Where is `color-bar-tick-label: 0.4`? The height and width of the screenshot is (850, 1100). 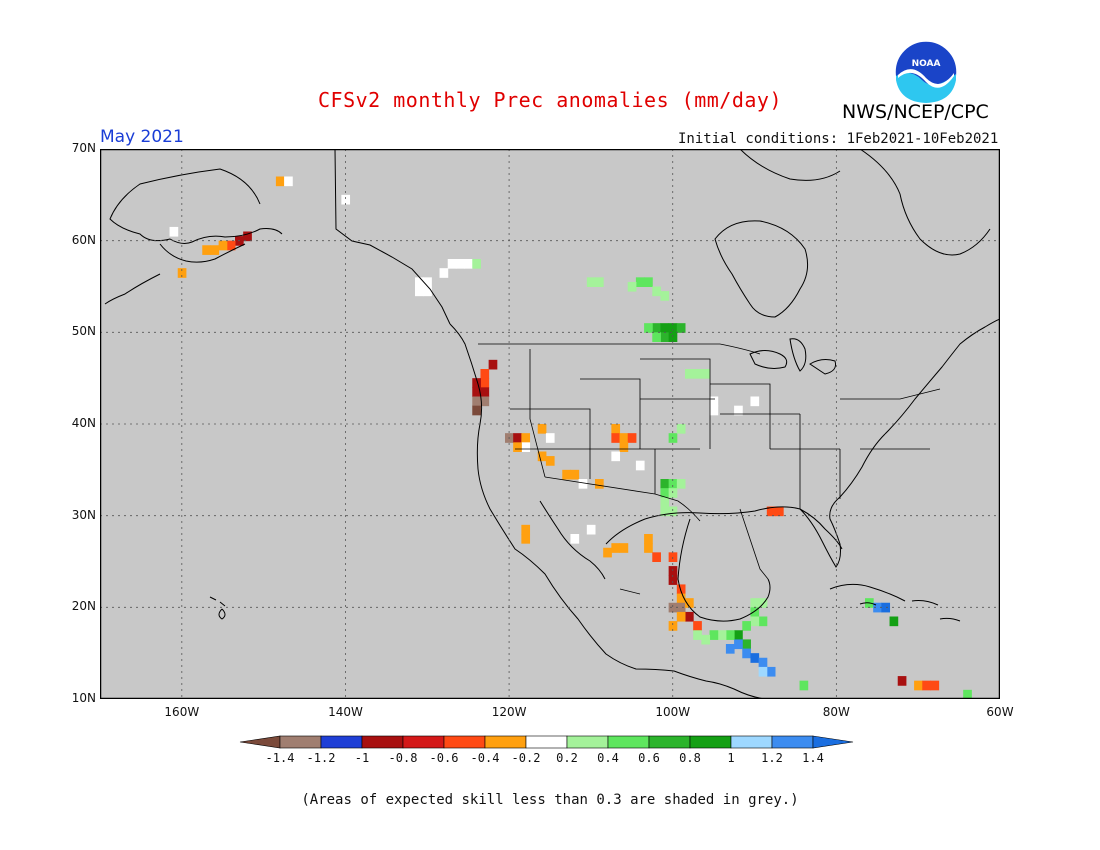
color-bar-tick-label: 0.4 is located at coordinates (608, 758).